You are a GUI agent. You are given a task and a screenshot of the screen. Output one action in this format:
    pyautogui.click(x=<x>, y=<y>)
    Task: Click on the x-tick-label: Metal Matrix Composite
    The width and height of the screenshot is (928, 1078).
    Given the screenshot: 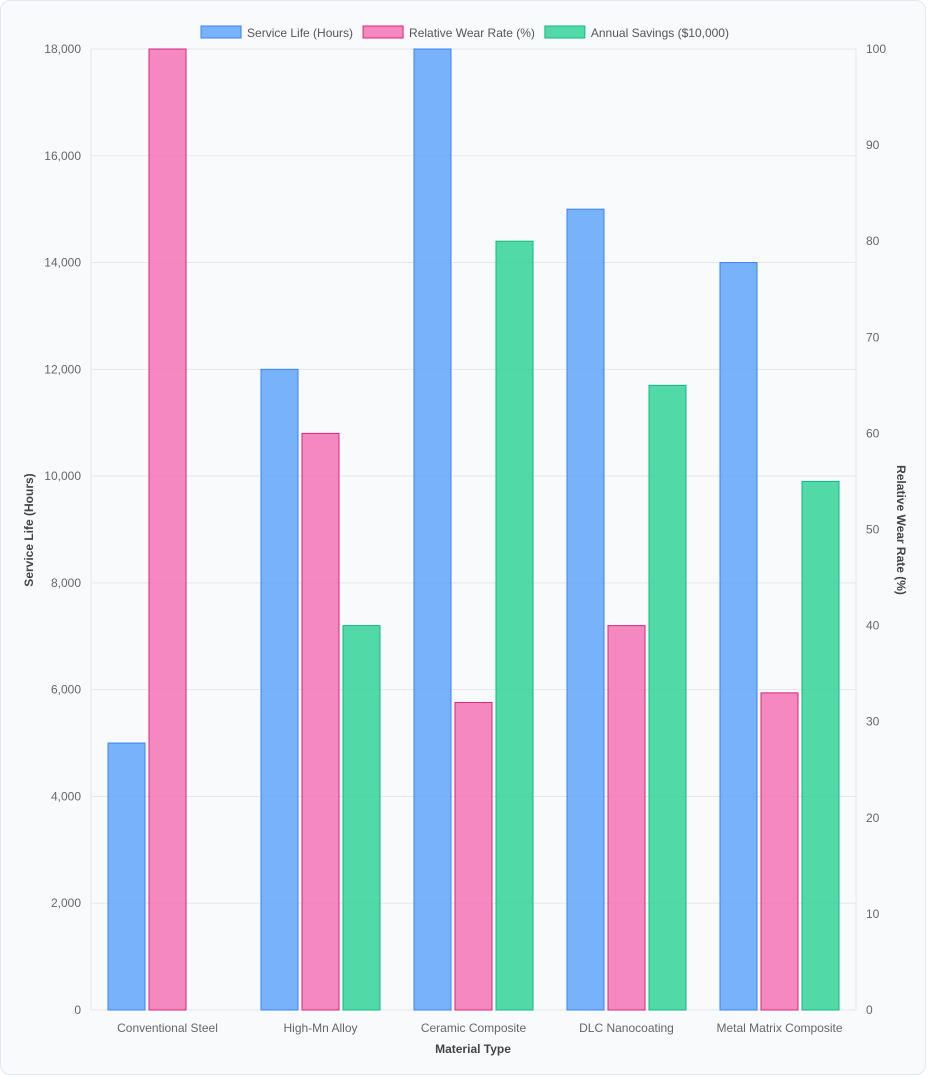 What is the action you would take?
    pyautogui.click(x=779, y=1028)
    